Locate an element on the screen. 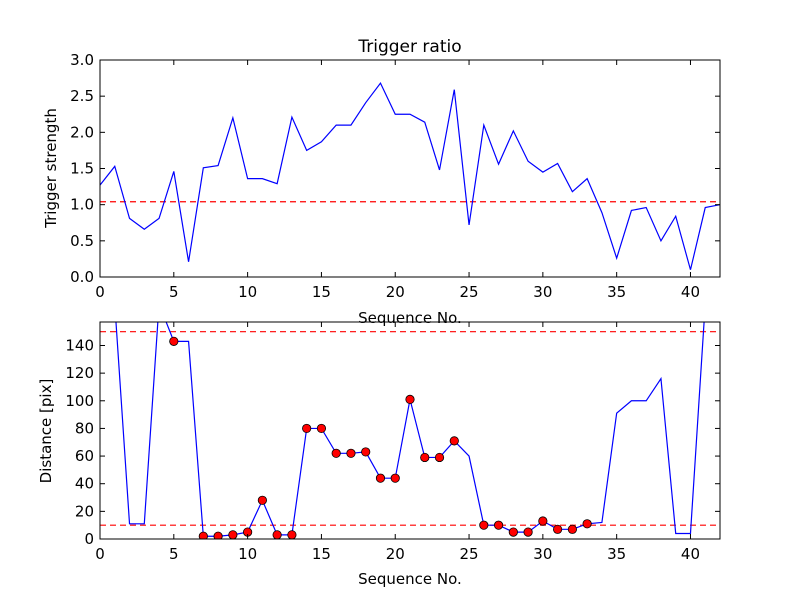  y-tick-label: 100 is located at coordinates (79, 401).